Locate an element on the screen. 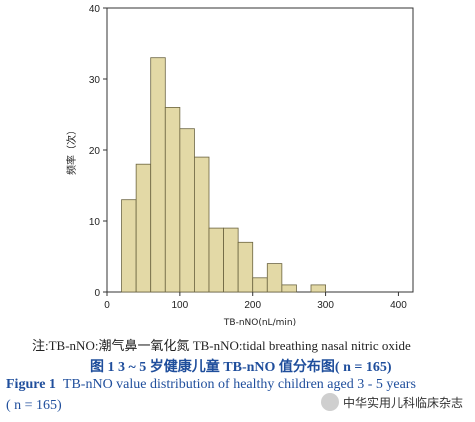  y-tick-label: 0 is located at coordinates (97, 293).